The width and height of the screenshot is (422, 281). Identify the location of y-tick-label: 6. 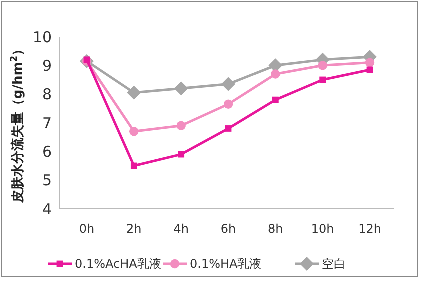
(47, 151).